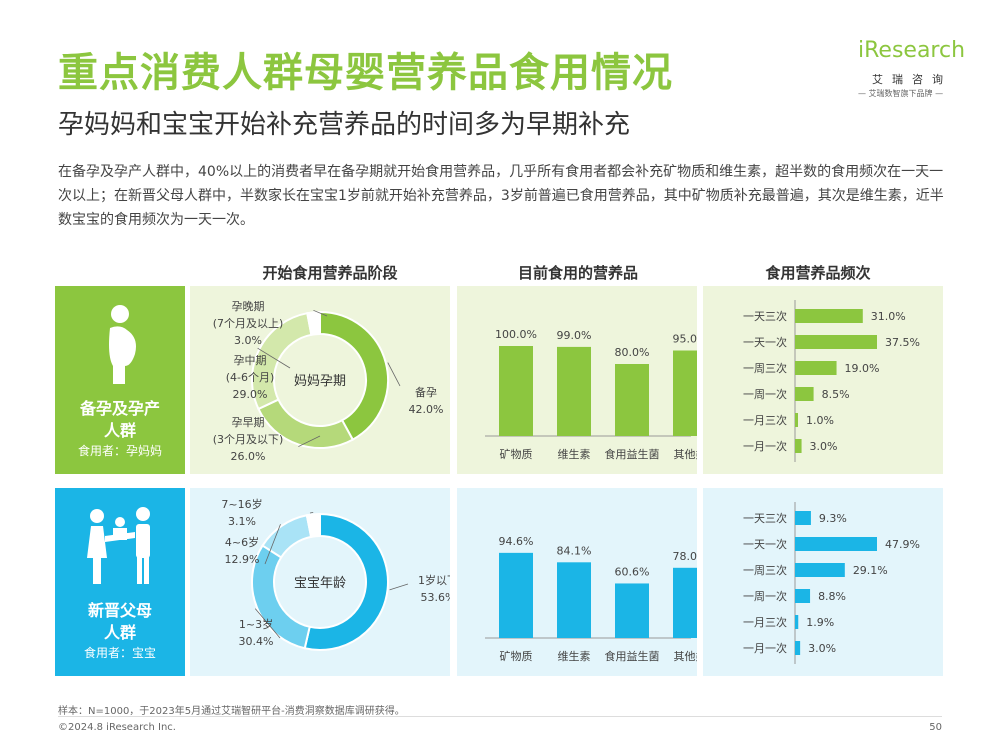 This screenshot has height=750, width=1000. I want to click on group-user: 食用者：宝宝, so click(119, 653).